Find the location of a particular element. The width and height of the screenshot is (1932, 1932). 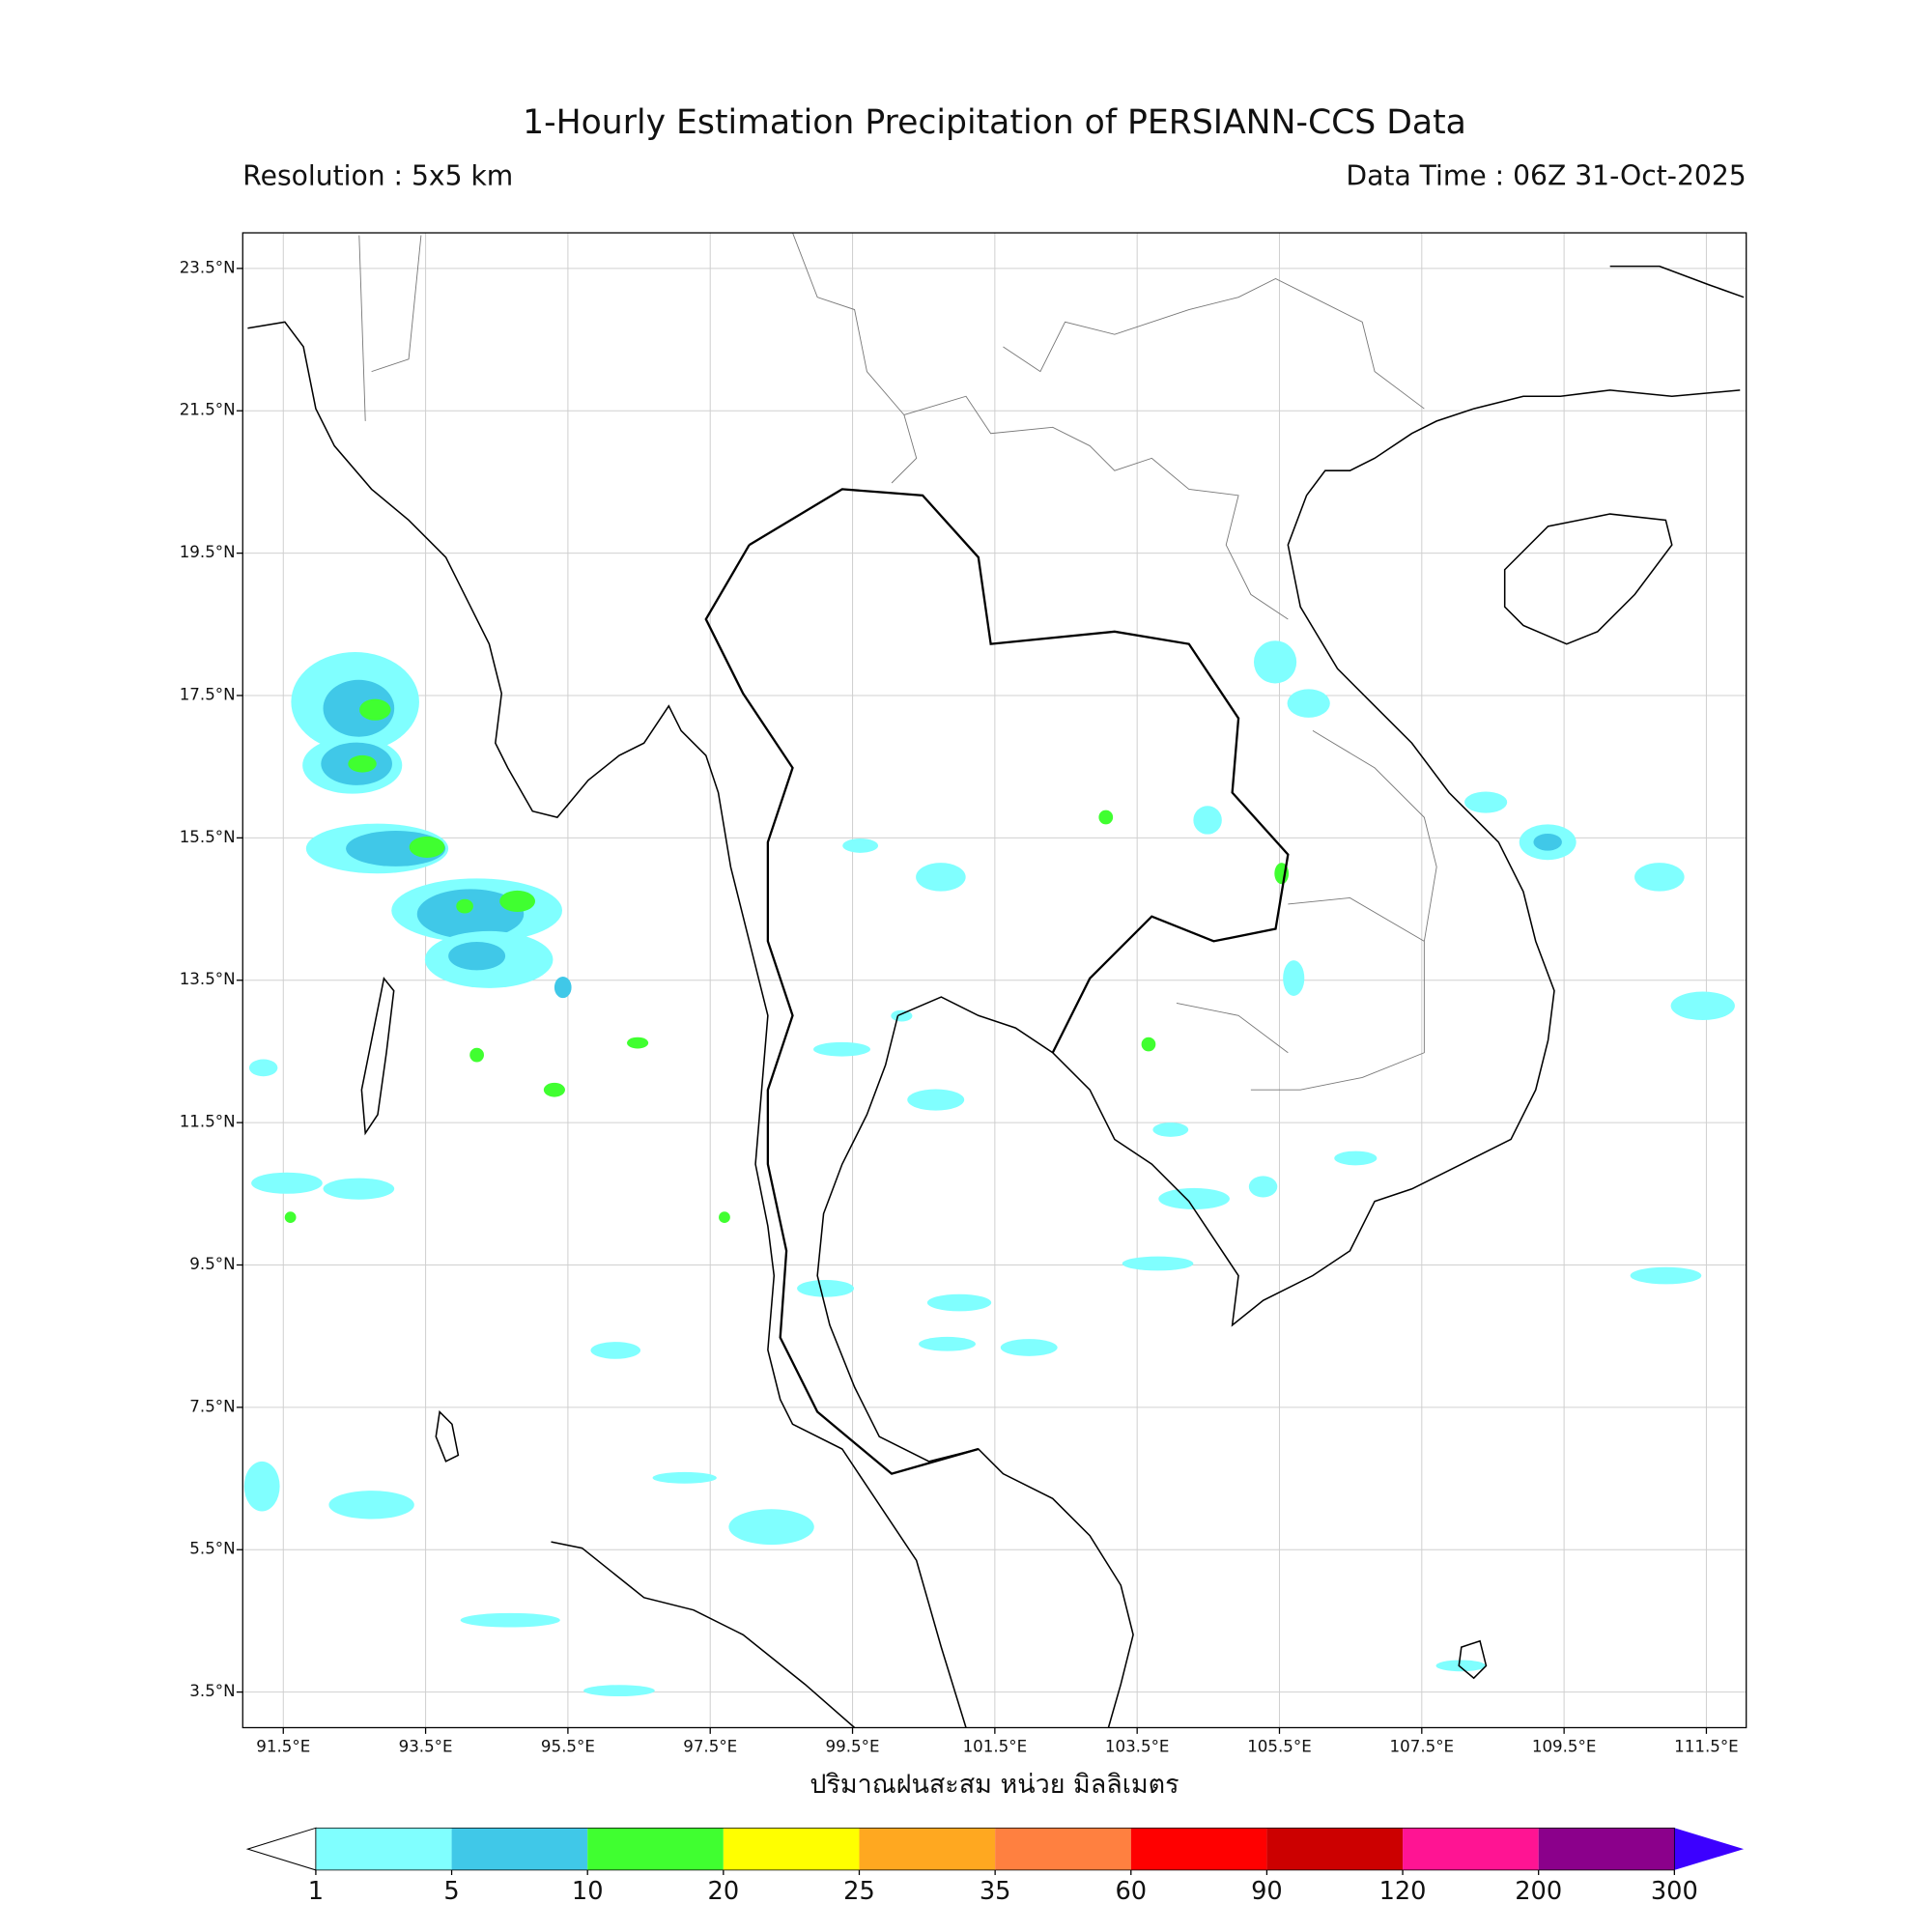

colorbar: 1 5 10 20 25 35 60 90 120 200 300 is located at coordinates (995, 1866).